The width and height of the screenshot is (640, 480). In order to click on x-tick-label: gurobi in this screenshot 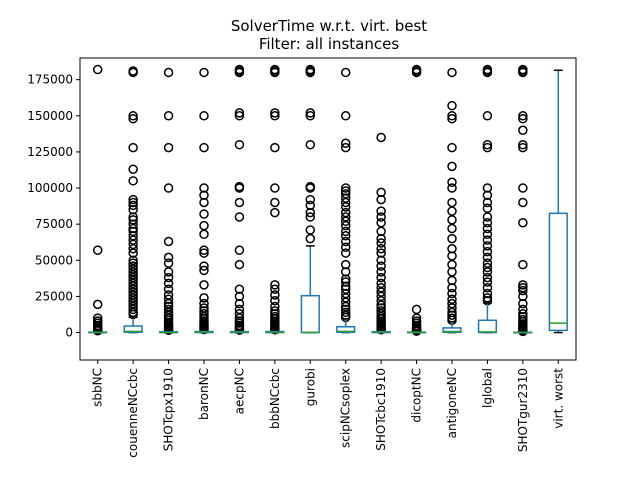, I will do `click(310, 387)`.